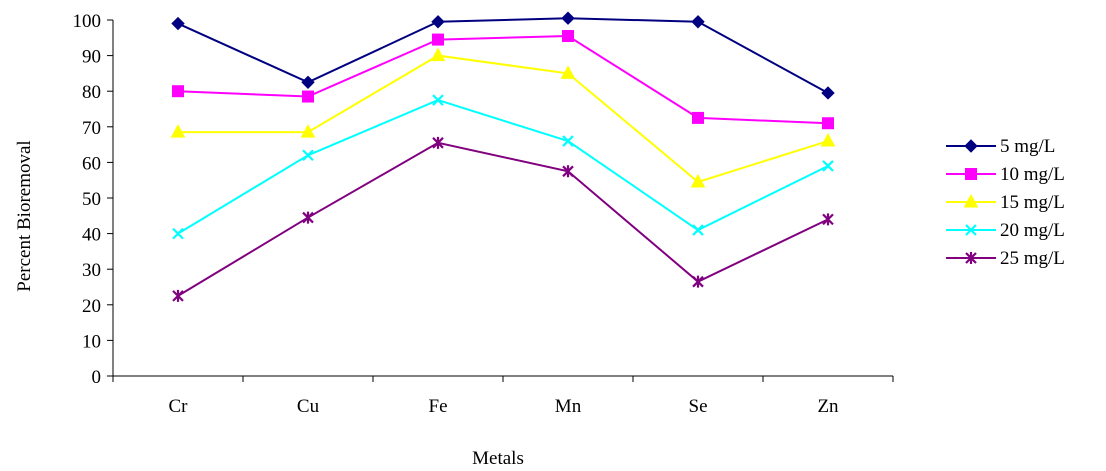  I want to click on legend-item: 20 mg/L, so click(1005, 230).